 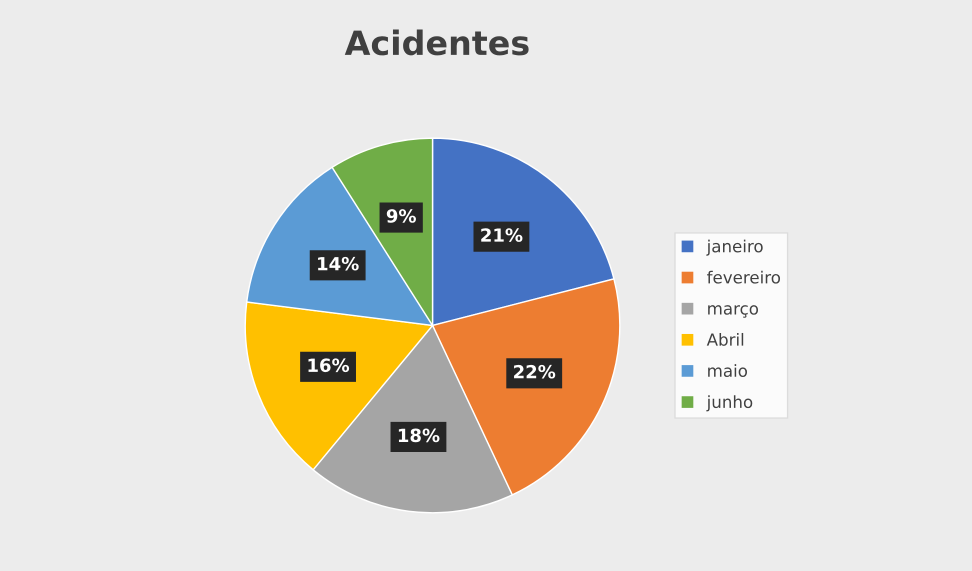 I want to click on data-label: 18%, so click(x=419, y=435).